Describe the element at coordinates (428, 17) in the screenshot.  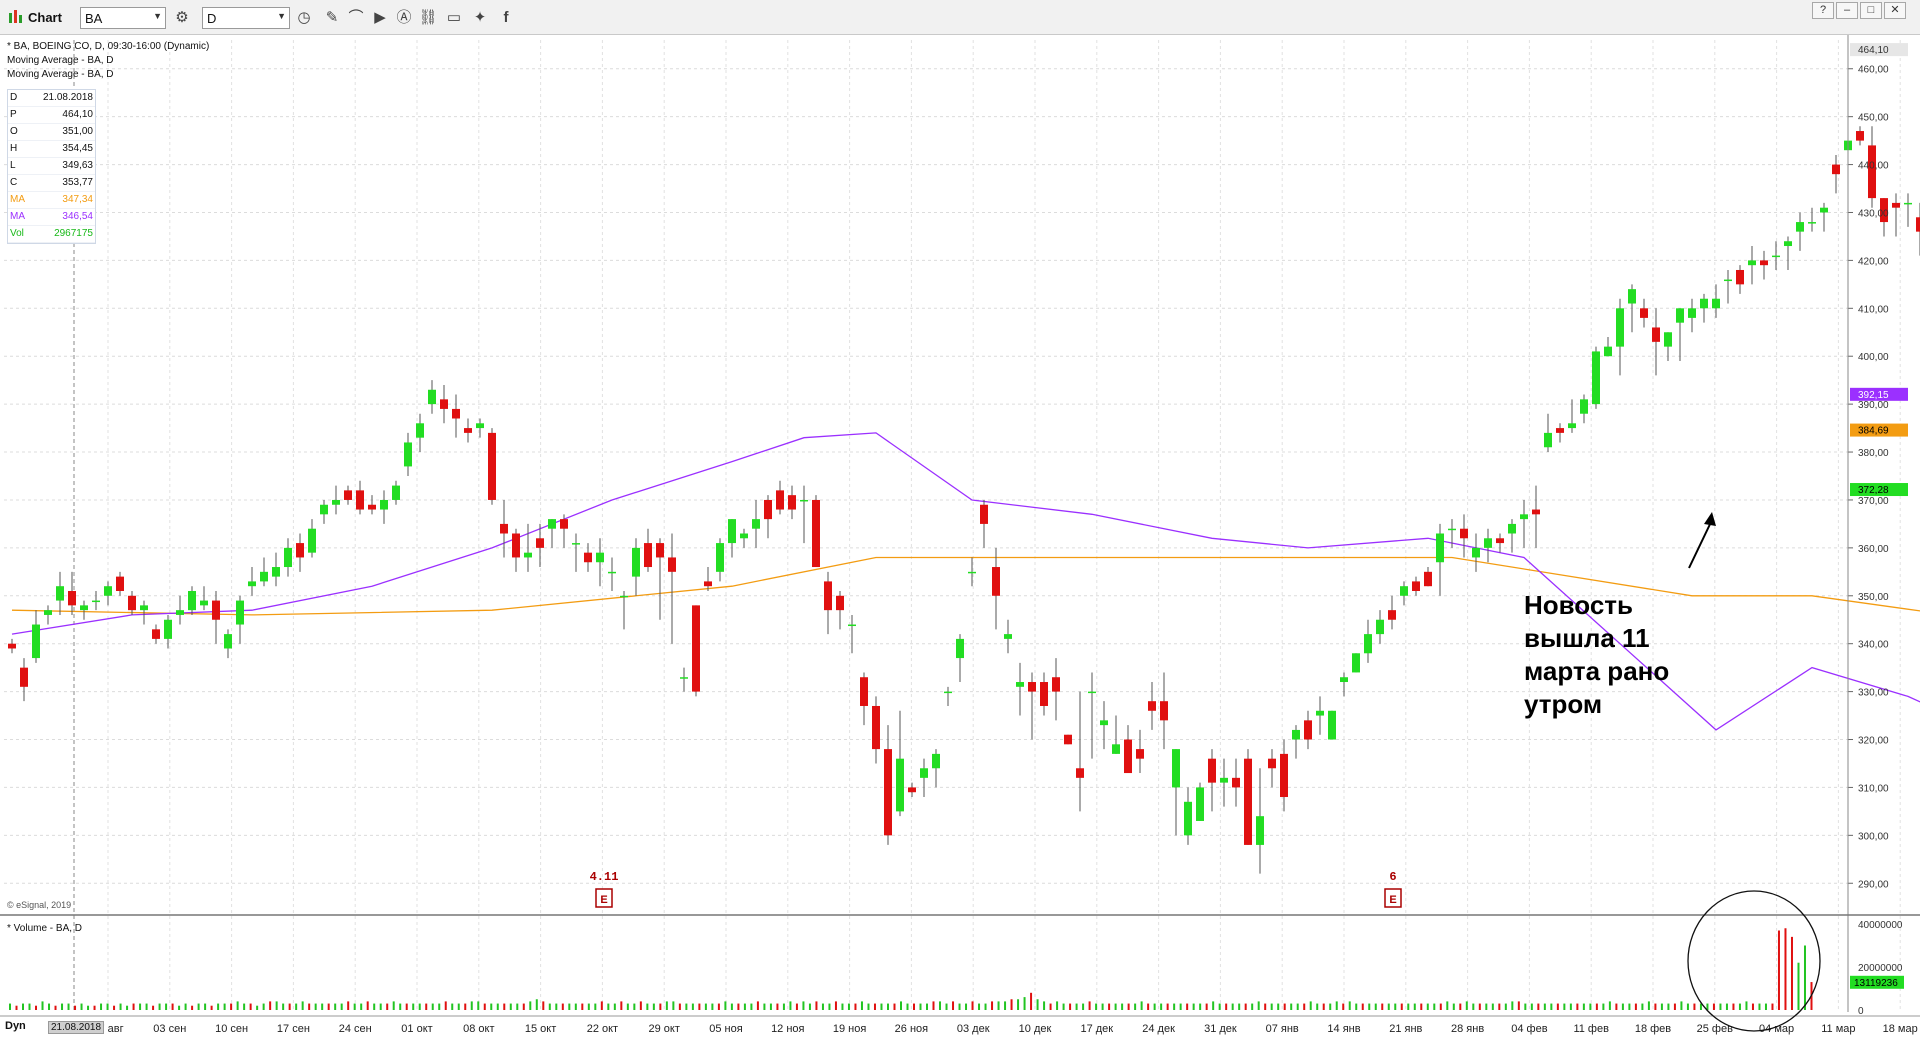
I see `link-icon: ⛓` at that location.